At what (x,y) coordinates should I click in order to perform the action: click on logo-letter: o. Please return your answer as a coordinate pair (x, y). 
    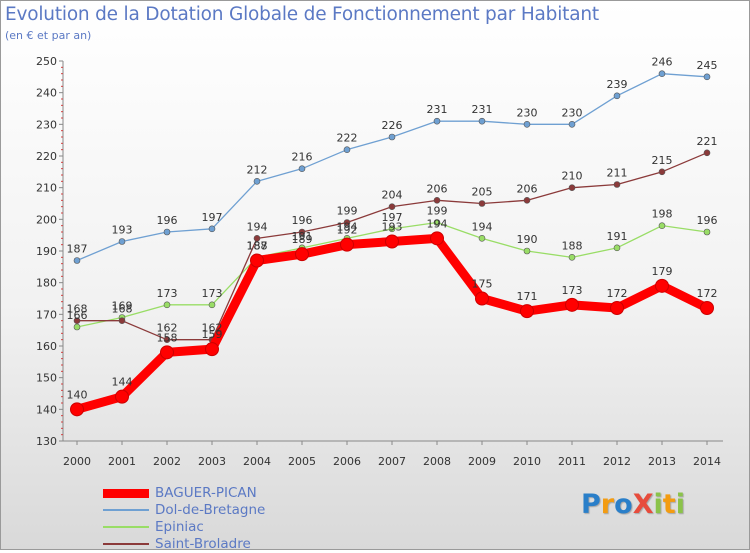
    Looking at the image, I should click on (623, 504).